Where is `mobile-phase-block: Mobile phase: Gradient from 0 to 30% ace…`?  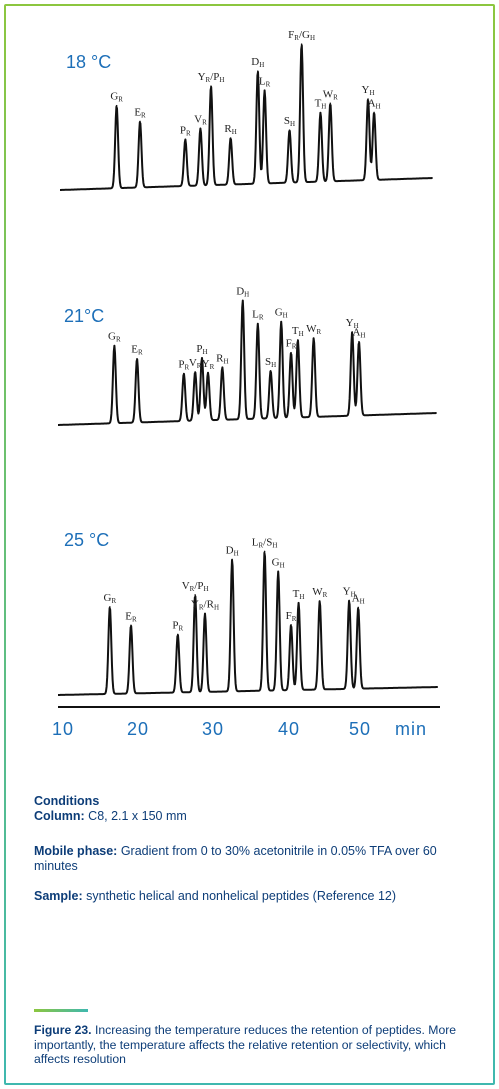
mobile-phase-block: Mobile phase: Gradient from 0 to 30% ace… is located at coordinates (236, 859).